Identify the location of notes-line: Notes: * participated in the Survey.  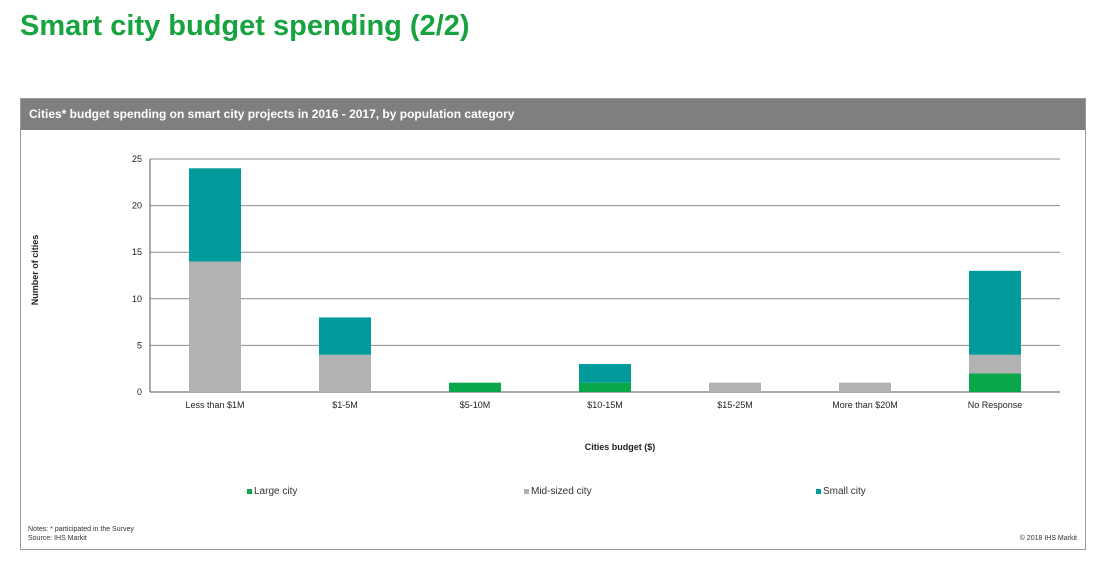
(81, 529).